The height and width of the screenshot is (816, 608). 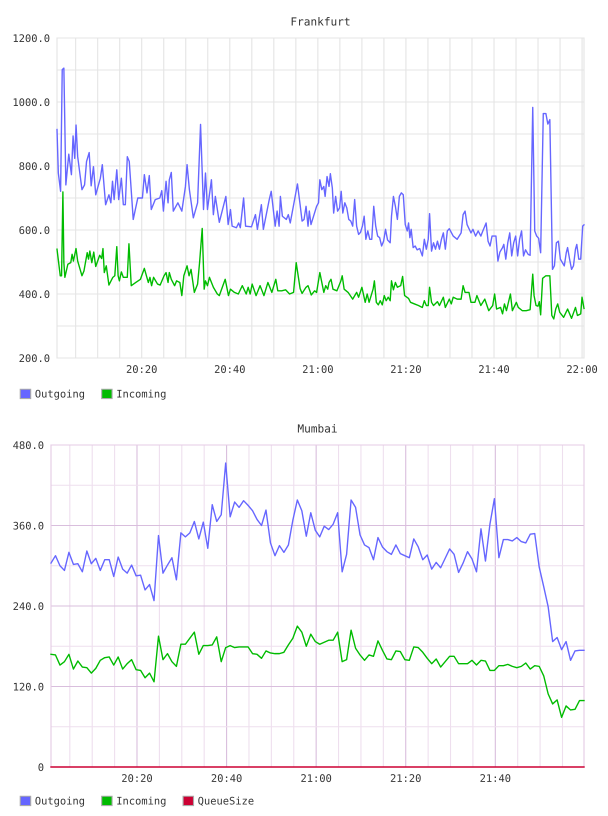 What do you see at coordinates (41, 767) in the screenshot?
I see `y-tick-label: 0` at bounding box center [41, 767].